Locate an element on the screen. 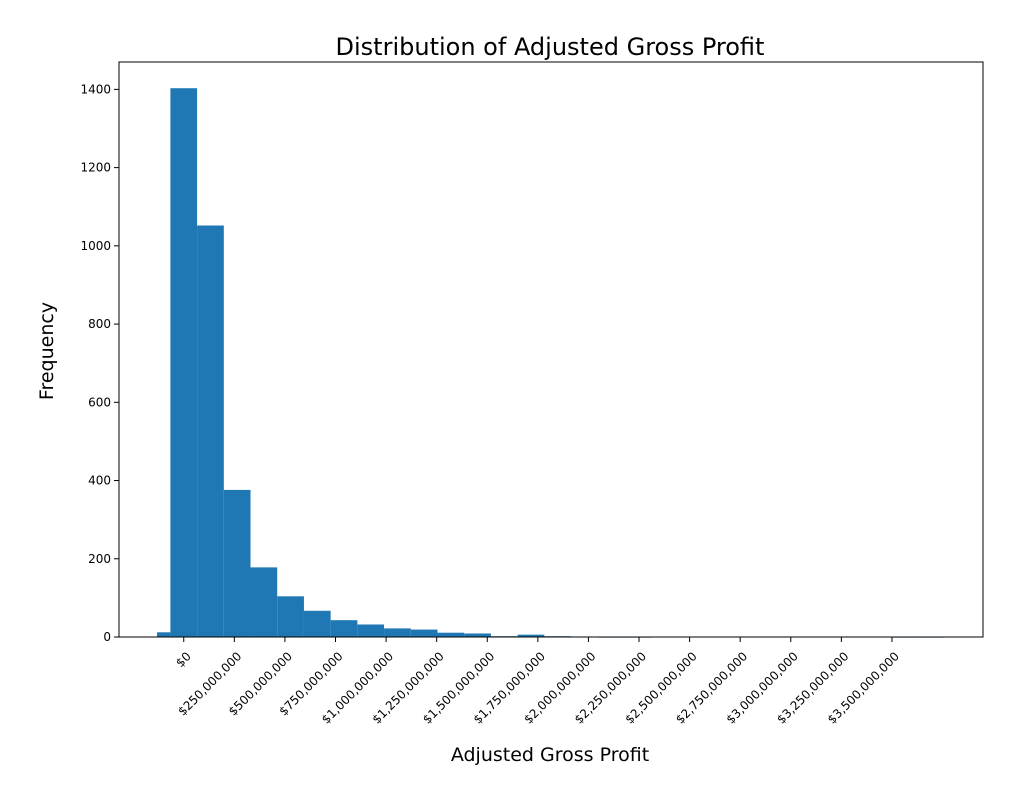  y-tick-label: 200 is located at coordinates (99, 559).